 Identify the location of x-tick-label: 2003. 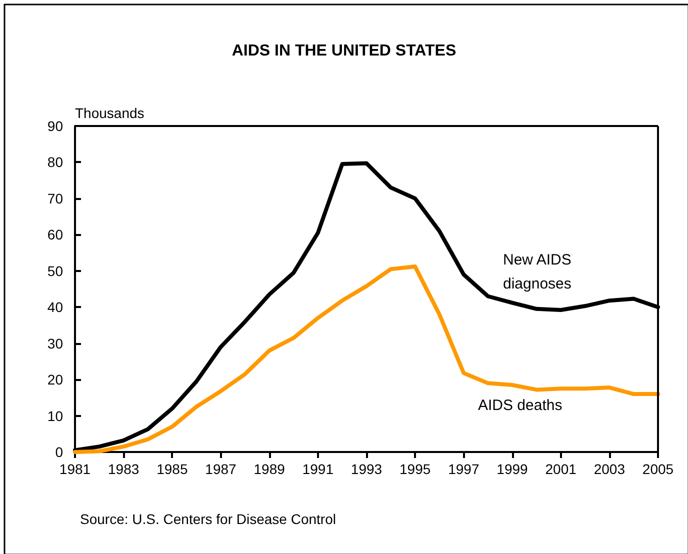
(610, 469).